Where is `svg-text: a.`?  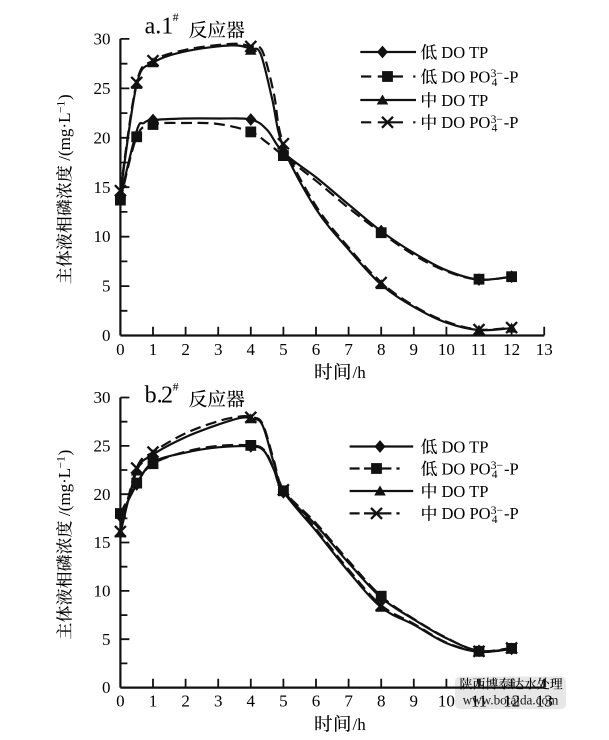 svg-text: a. is located at coordinates (153, 27).